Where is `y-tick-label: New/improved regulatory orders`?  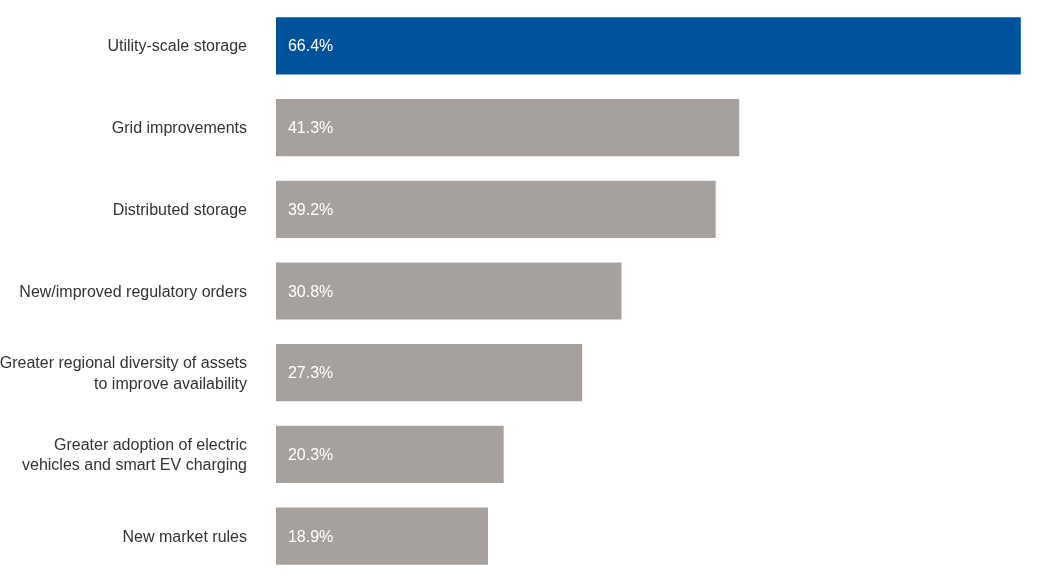 y-tick-label: New/improved regulatory orders is located at coordinates (133, 291).